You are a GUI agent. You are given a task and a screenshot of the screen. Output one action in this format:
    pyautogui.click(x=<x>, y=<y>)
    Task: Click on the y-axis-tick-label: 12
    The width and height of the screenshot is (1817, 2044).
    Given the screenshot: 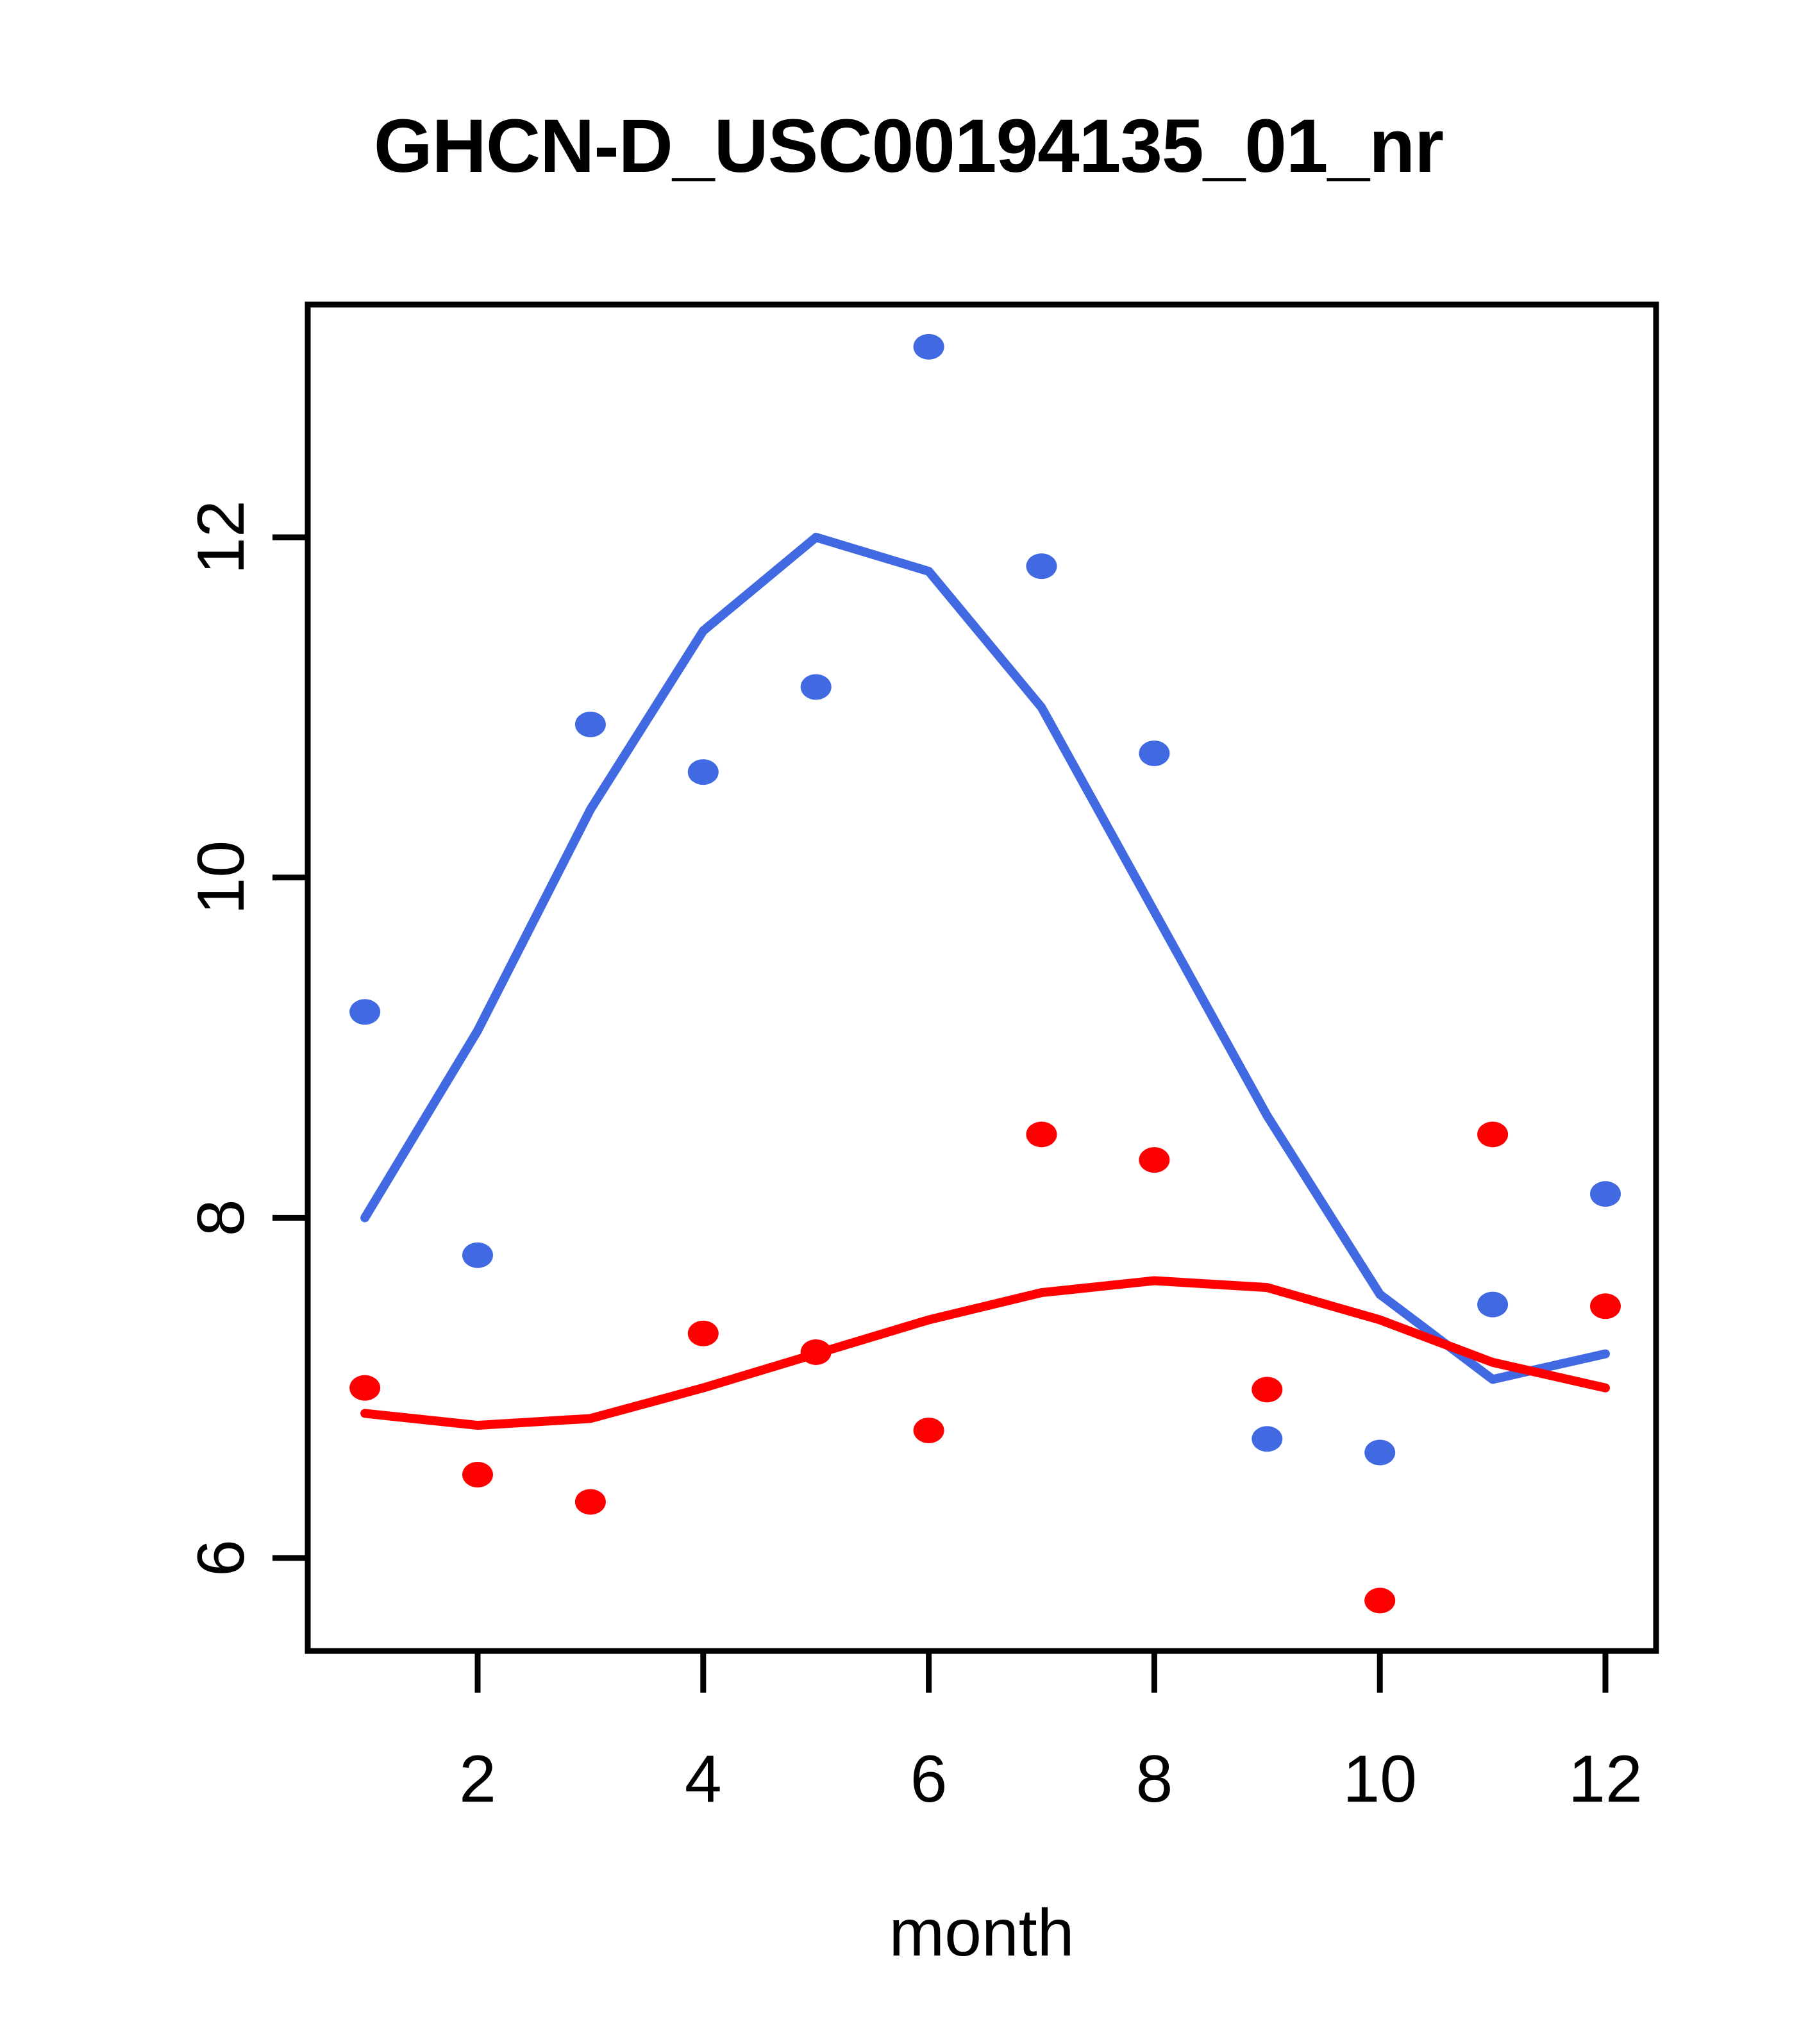 What is the action you would take?
    pyautogui.click(x=221, y=537)
    